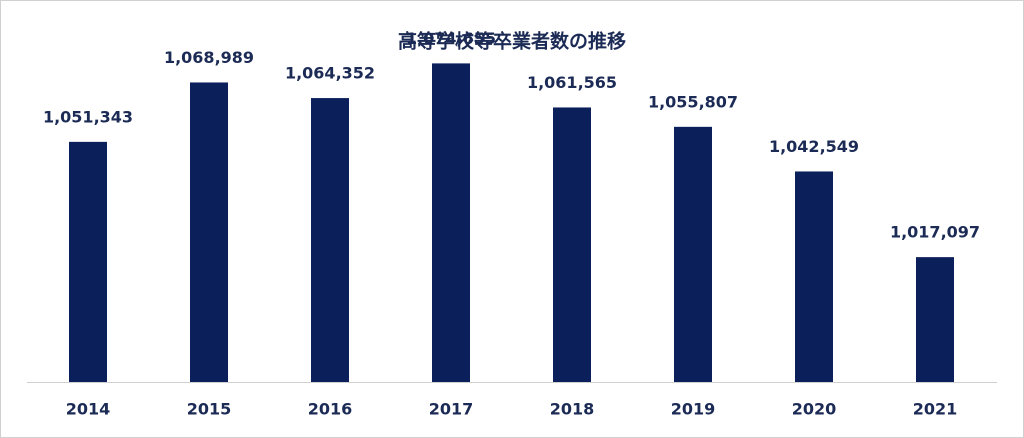 The height and width of the screenshot is (438, 1024). What do you see at coordinates (451, 409) in the screenshot?
I see `x-tick-label: 2017` at bounding box center [451, 409].